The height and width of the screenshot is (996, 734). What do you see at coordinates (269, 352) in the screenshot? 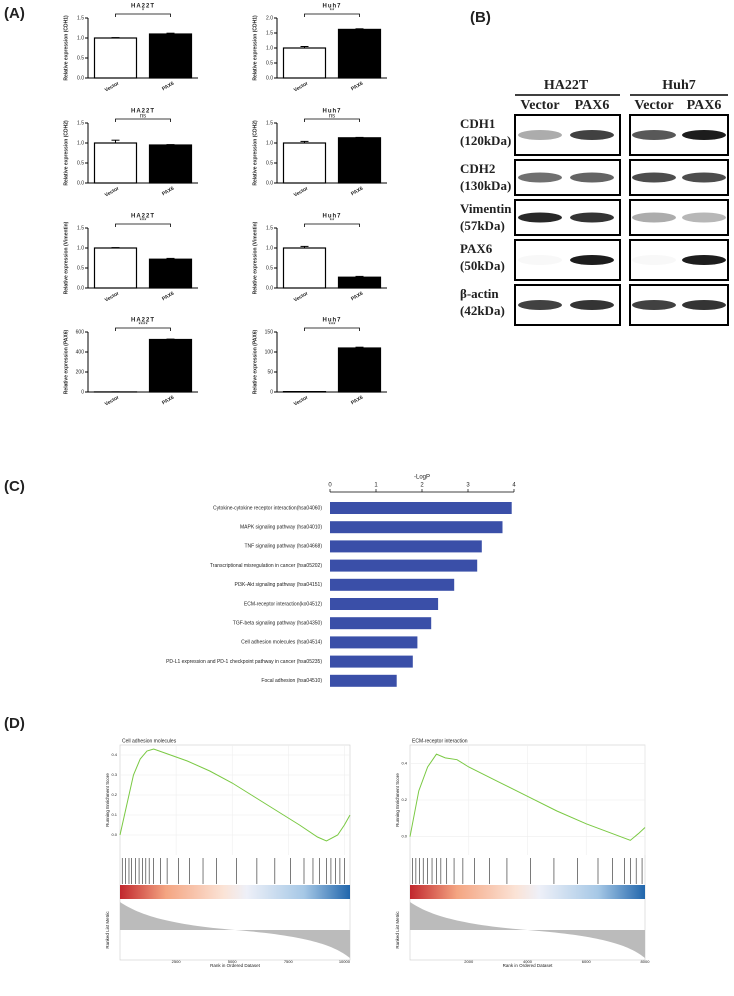
I see `y-tick-label: 100` at bounding box center [269, 352].